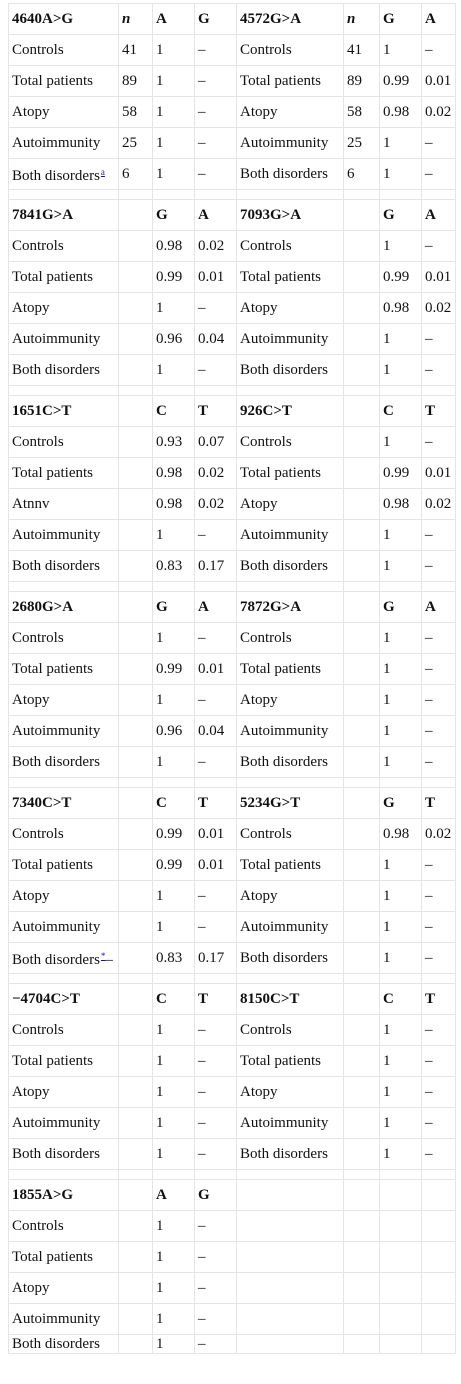 Image resolution: width=461 pixels, height=1384 pixels. Describe the element at coordinates (173, 958) in the screenshot. I see `allele-frequency: 0.83` at that location.